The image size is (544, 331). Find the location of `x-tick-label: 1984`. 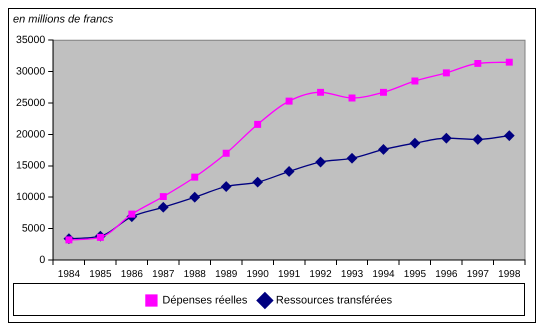

x-tick-label: 1984 is located at coordinates (69, 274).